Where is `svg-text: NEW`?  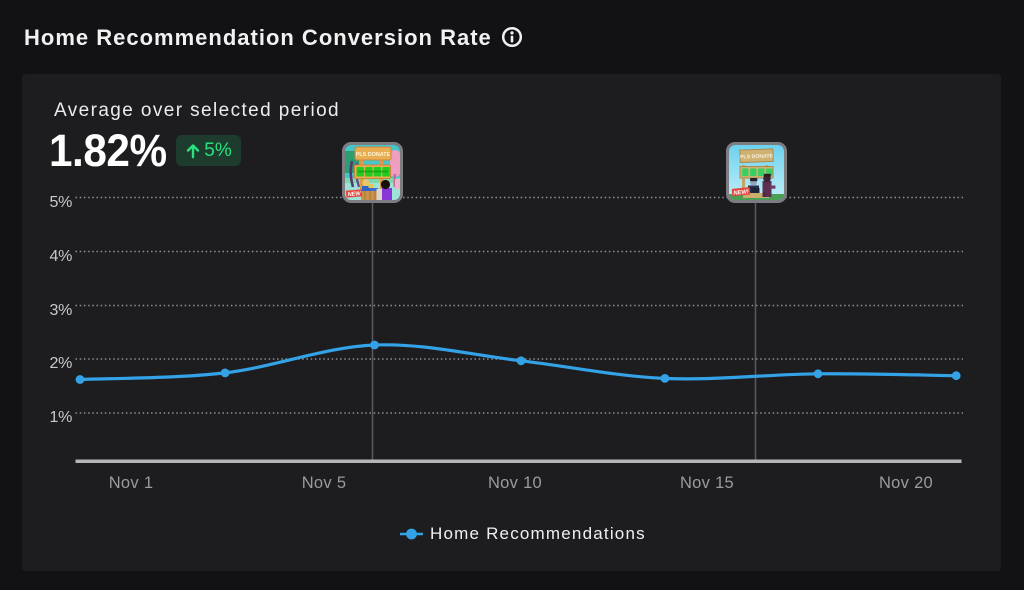
svg-text: NEW is located at coordinates (354, 194).